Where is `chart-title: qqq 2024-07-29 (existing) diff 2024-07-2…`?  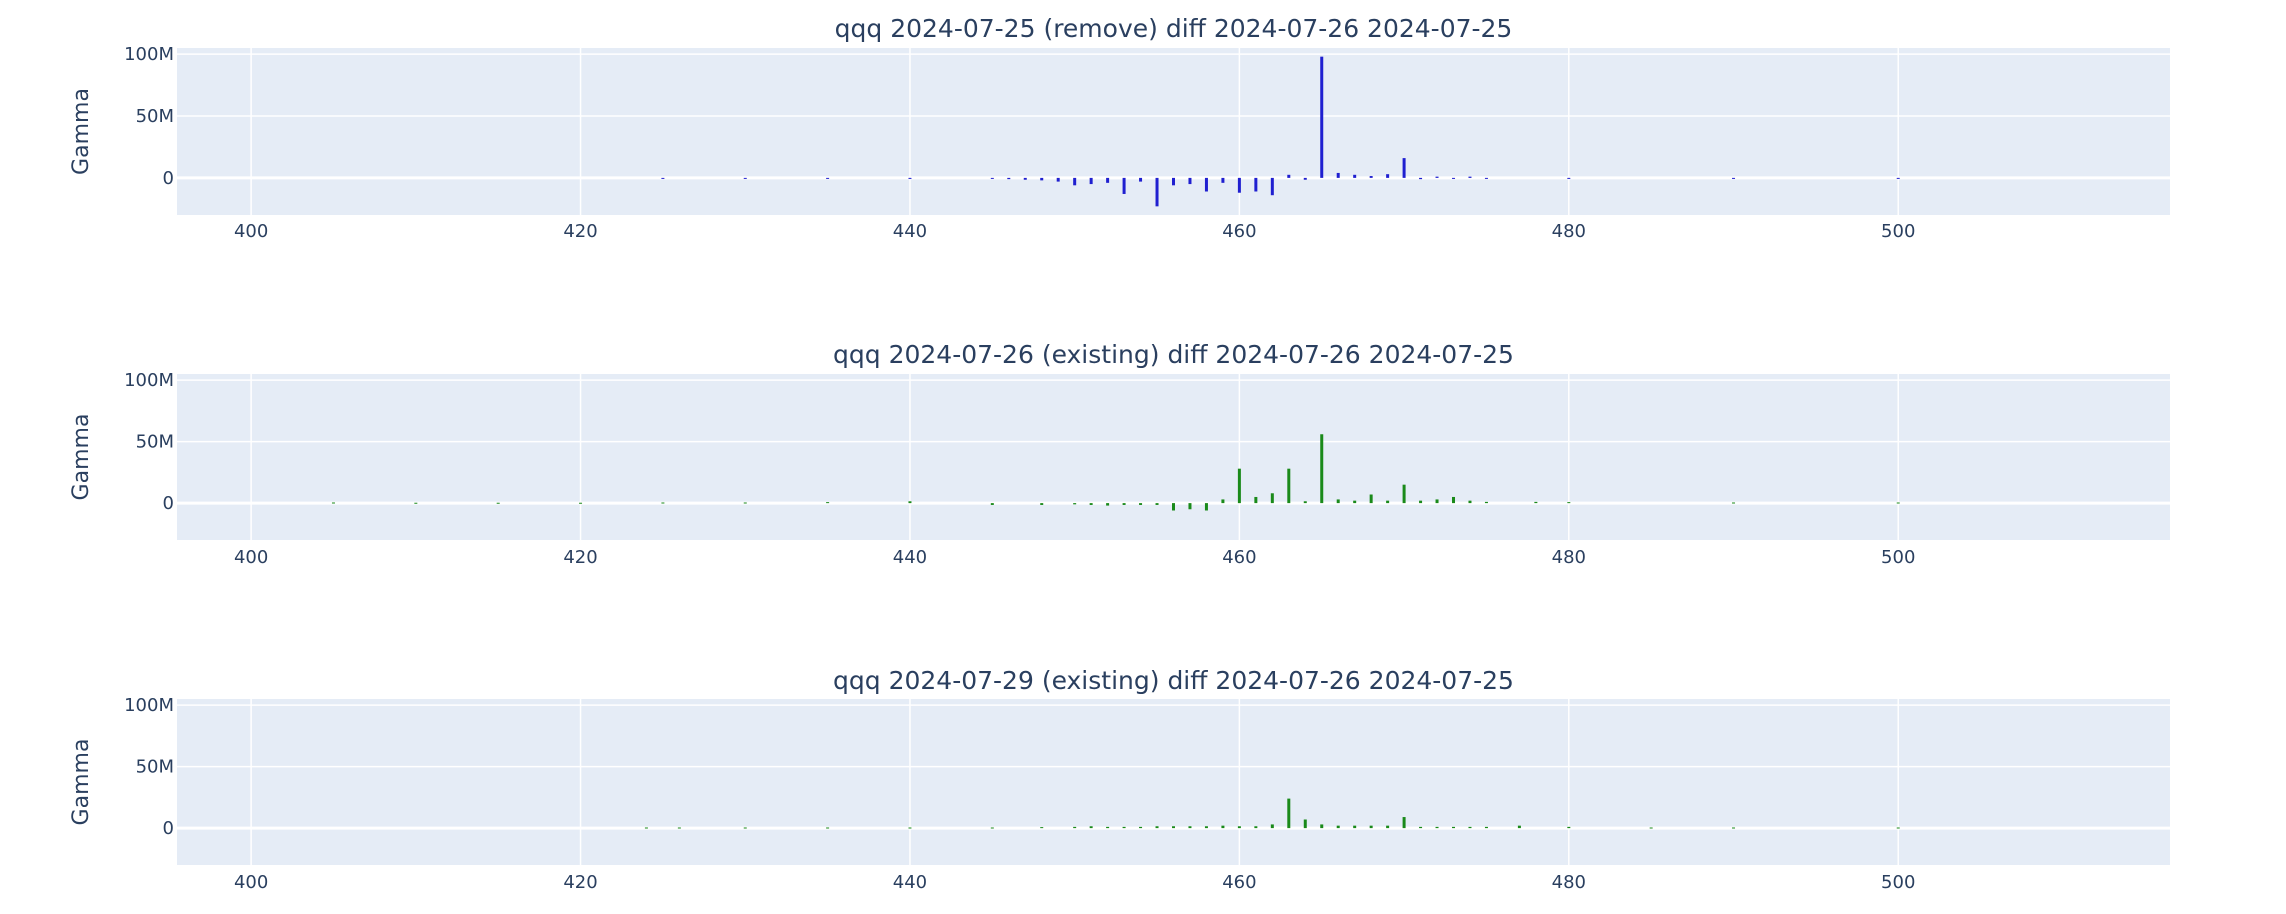
chart-title: qqq 2024-07-29 (existing) diff 2024-07-2… is located at coordinates (1173, 680).